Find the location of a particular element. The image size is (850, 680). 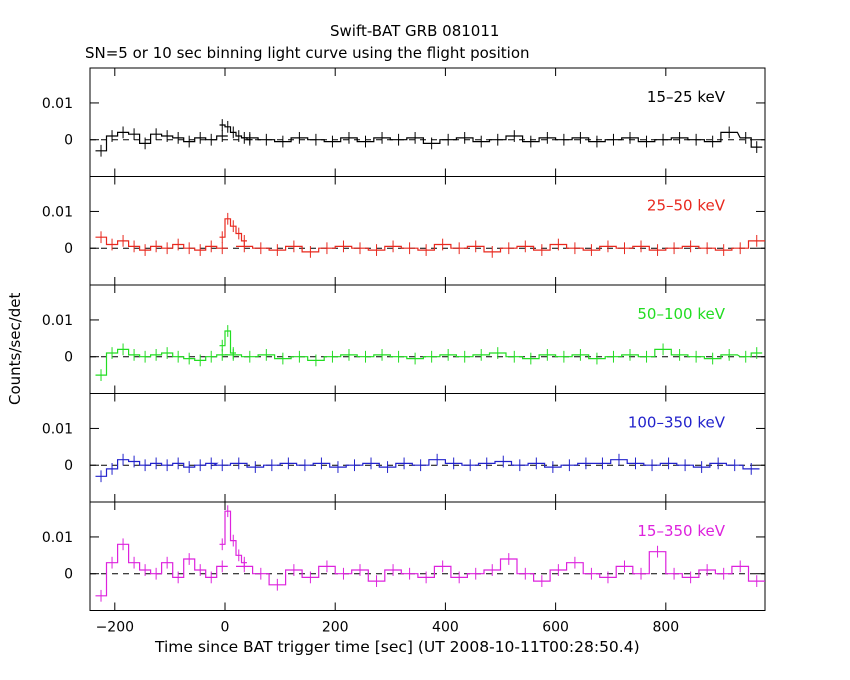

x-tick-label-2: 200 is located at coordinates (335, 628).